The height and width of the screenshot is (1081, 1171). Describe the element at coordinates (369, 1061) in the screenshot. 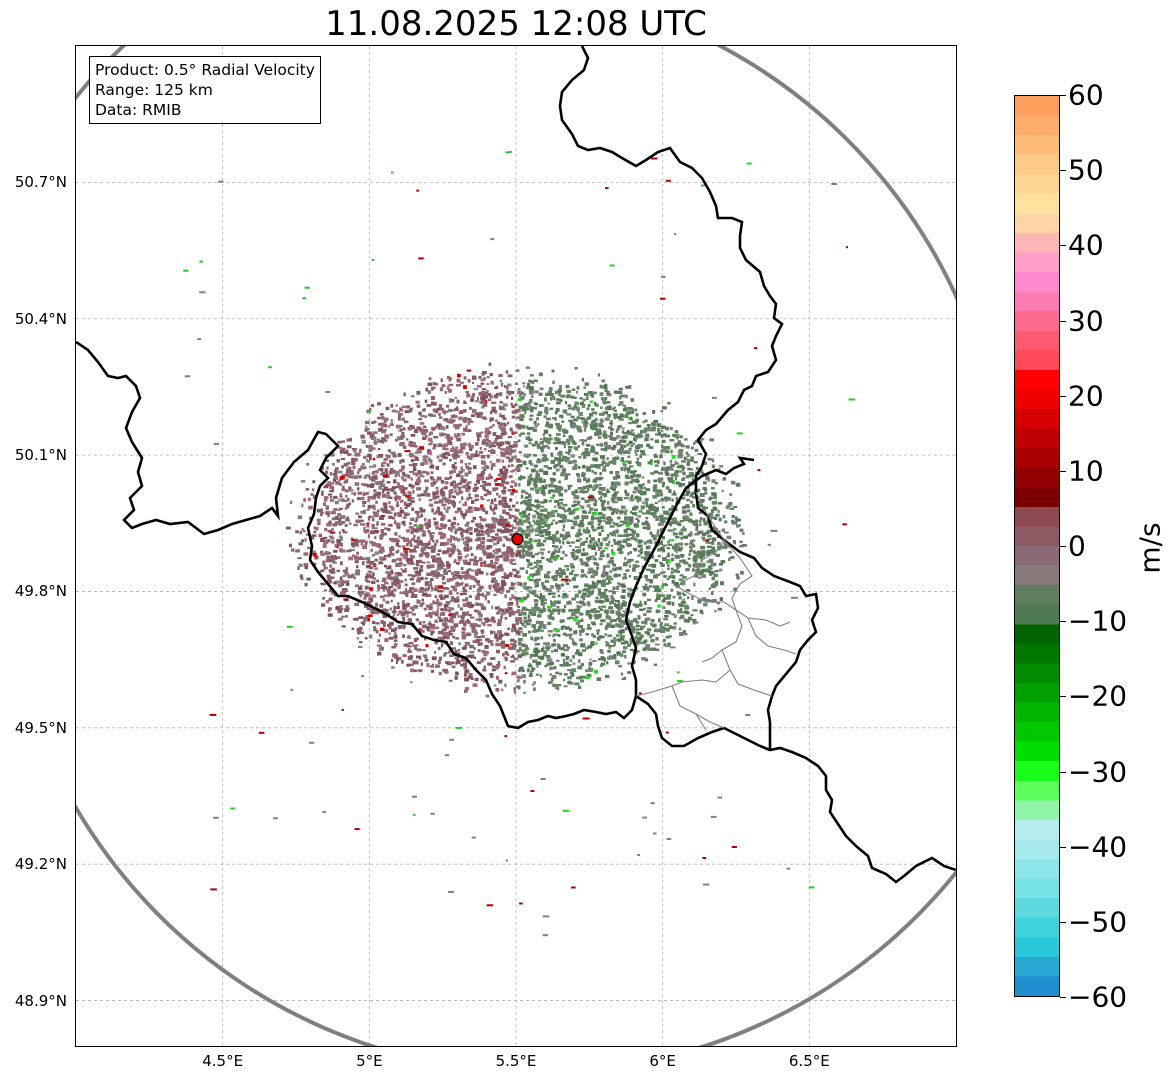

I see `lon-tick-label: 5°E` at that location.